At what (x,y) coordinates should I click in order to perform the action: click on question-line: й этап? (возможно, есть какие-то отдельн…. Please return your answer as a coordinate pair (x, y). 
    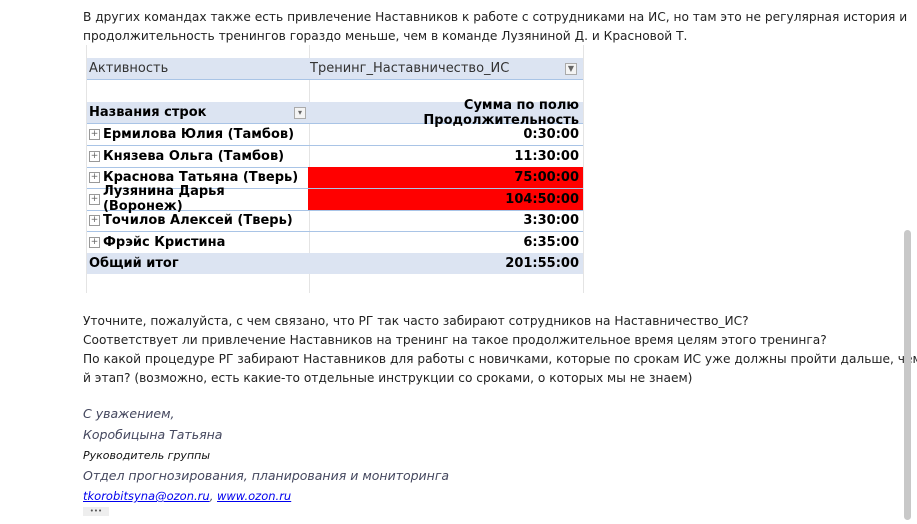
    Looking at the image, I should click on (388, 378).